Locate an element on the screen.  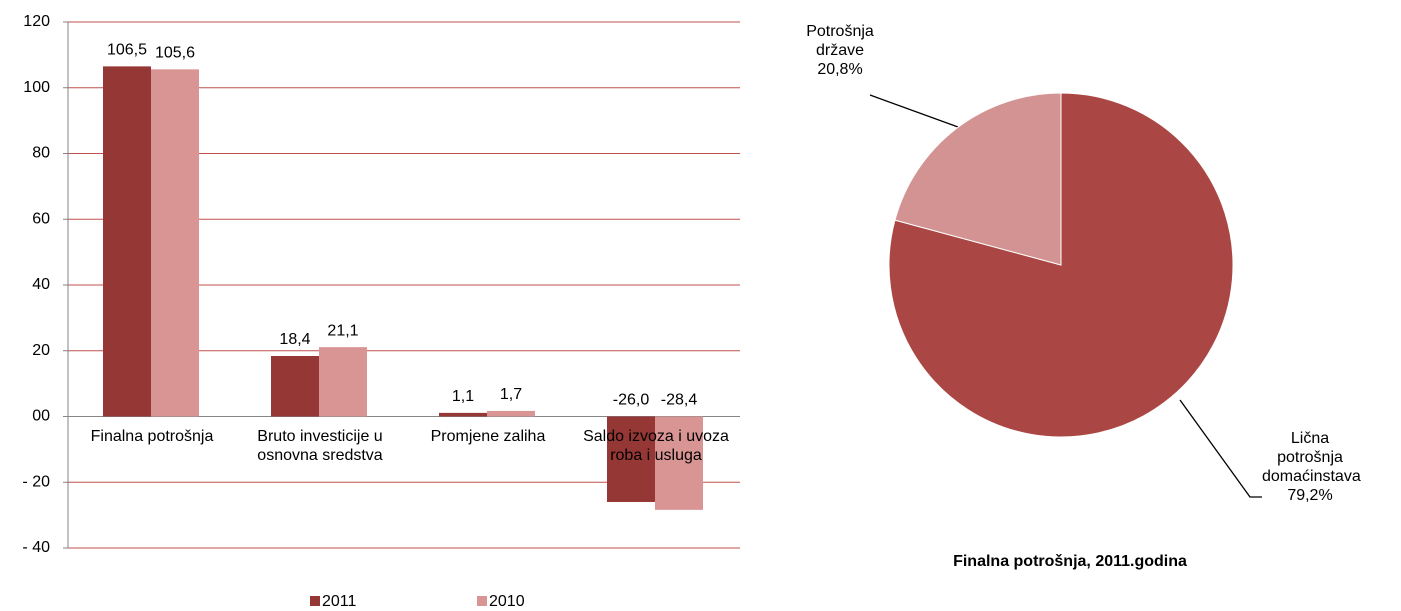
y-tick-label: 100 is located at coordinates (36, 87).